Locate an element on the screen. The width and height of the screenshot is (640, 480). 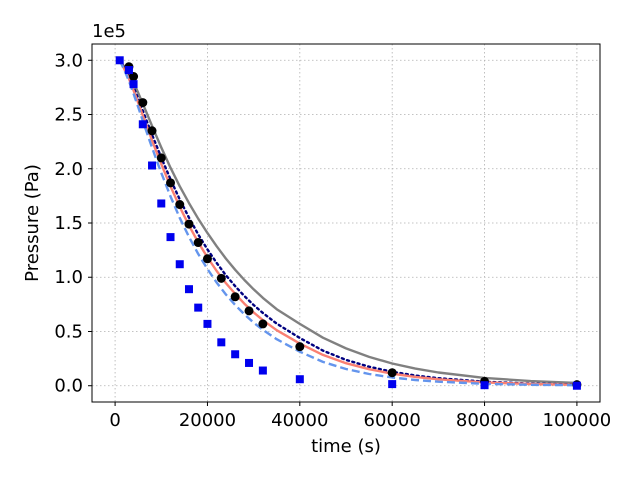
x-tick-label: 100000 is located at coordinates (577, 420).